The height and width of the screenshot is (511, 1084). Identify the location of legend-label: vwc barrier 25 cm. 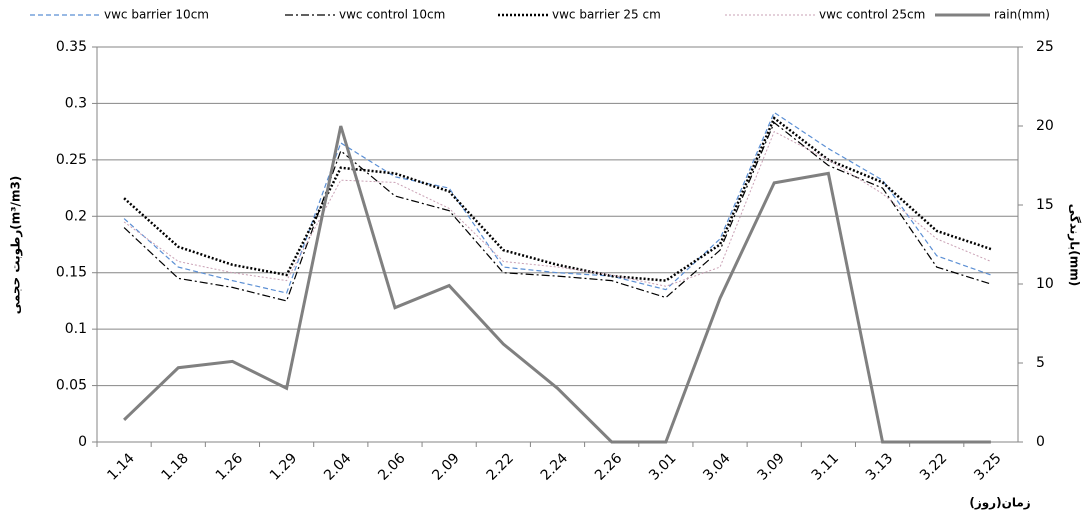
(606, 15).